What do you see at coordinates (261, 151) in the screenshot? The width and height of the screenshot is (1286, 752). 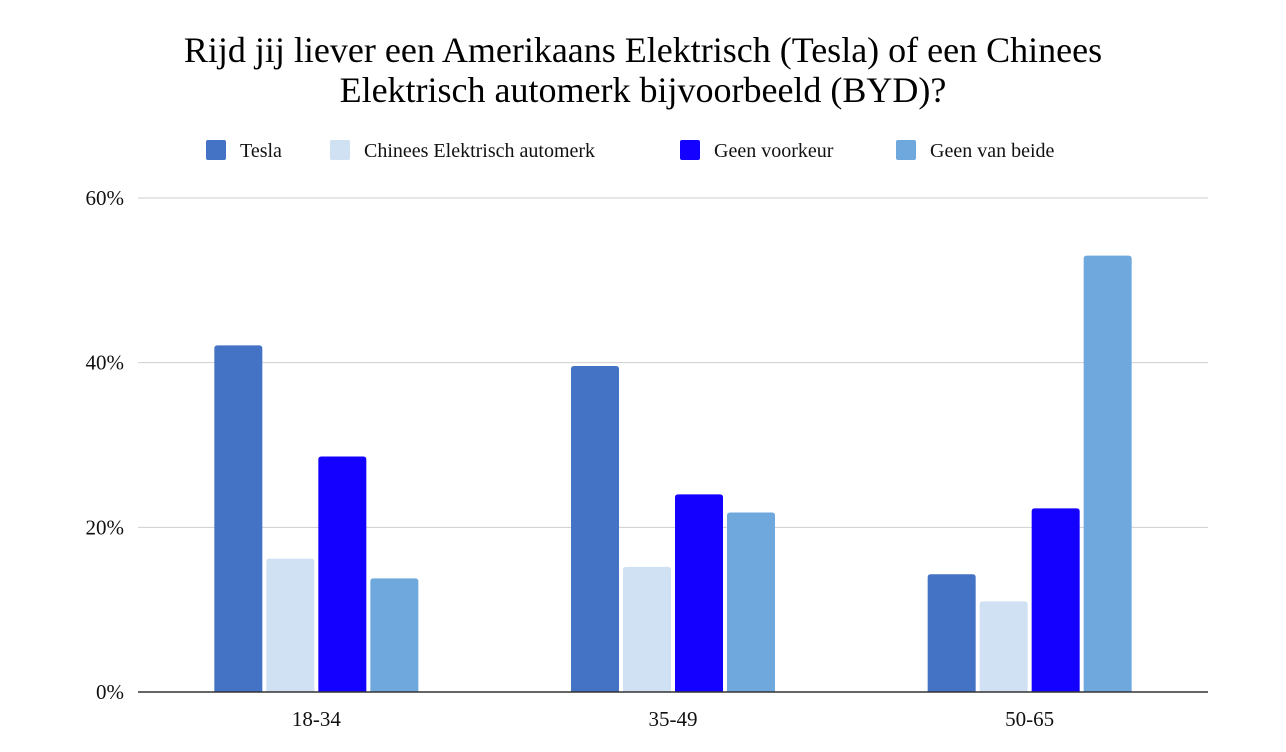 I see `legend-label: Tesla` at bounding box center [261, 151].